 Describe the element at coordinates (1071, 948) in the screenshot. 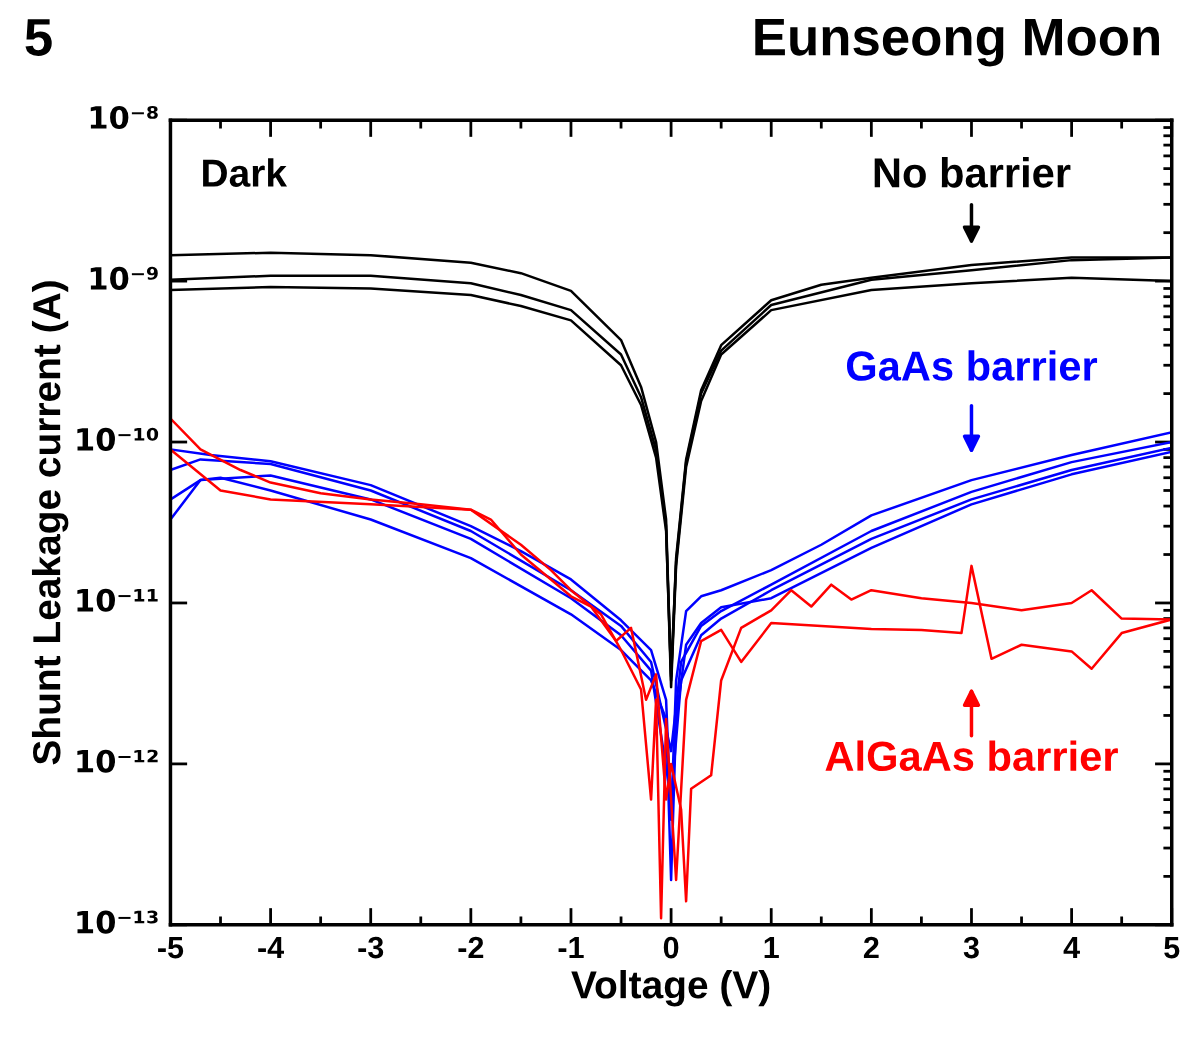

I see `x-tick-label: 4` at that location.